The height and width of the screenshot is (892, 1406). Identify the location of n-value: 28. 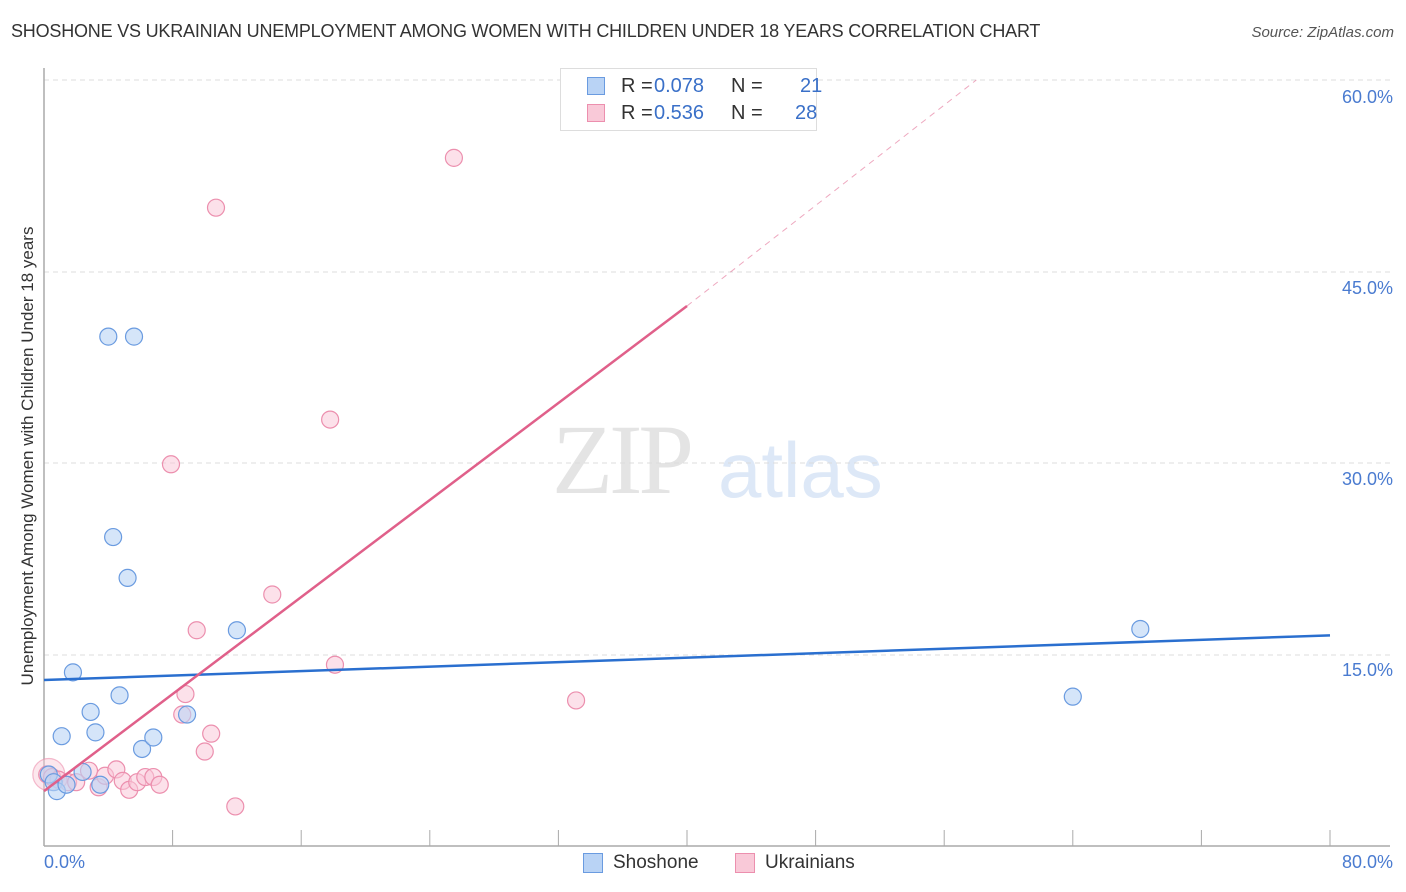
(806, 113).